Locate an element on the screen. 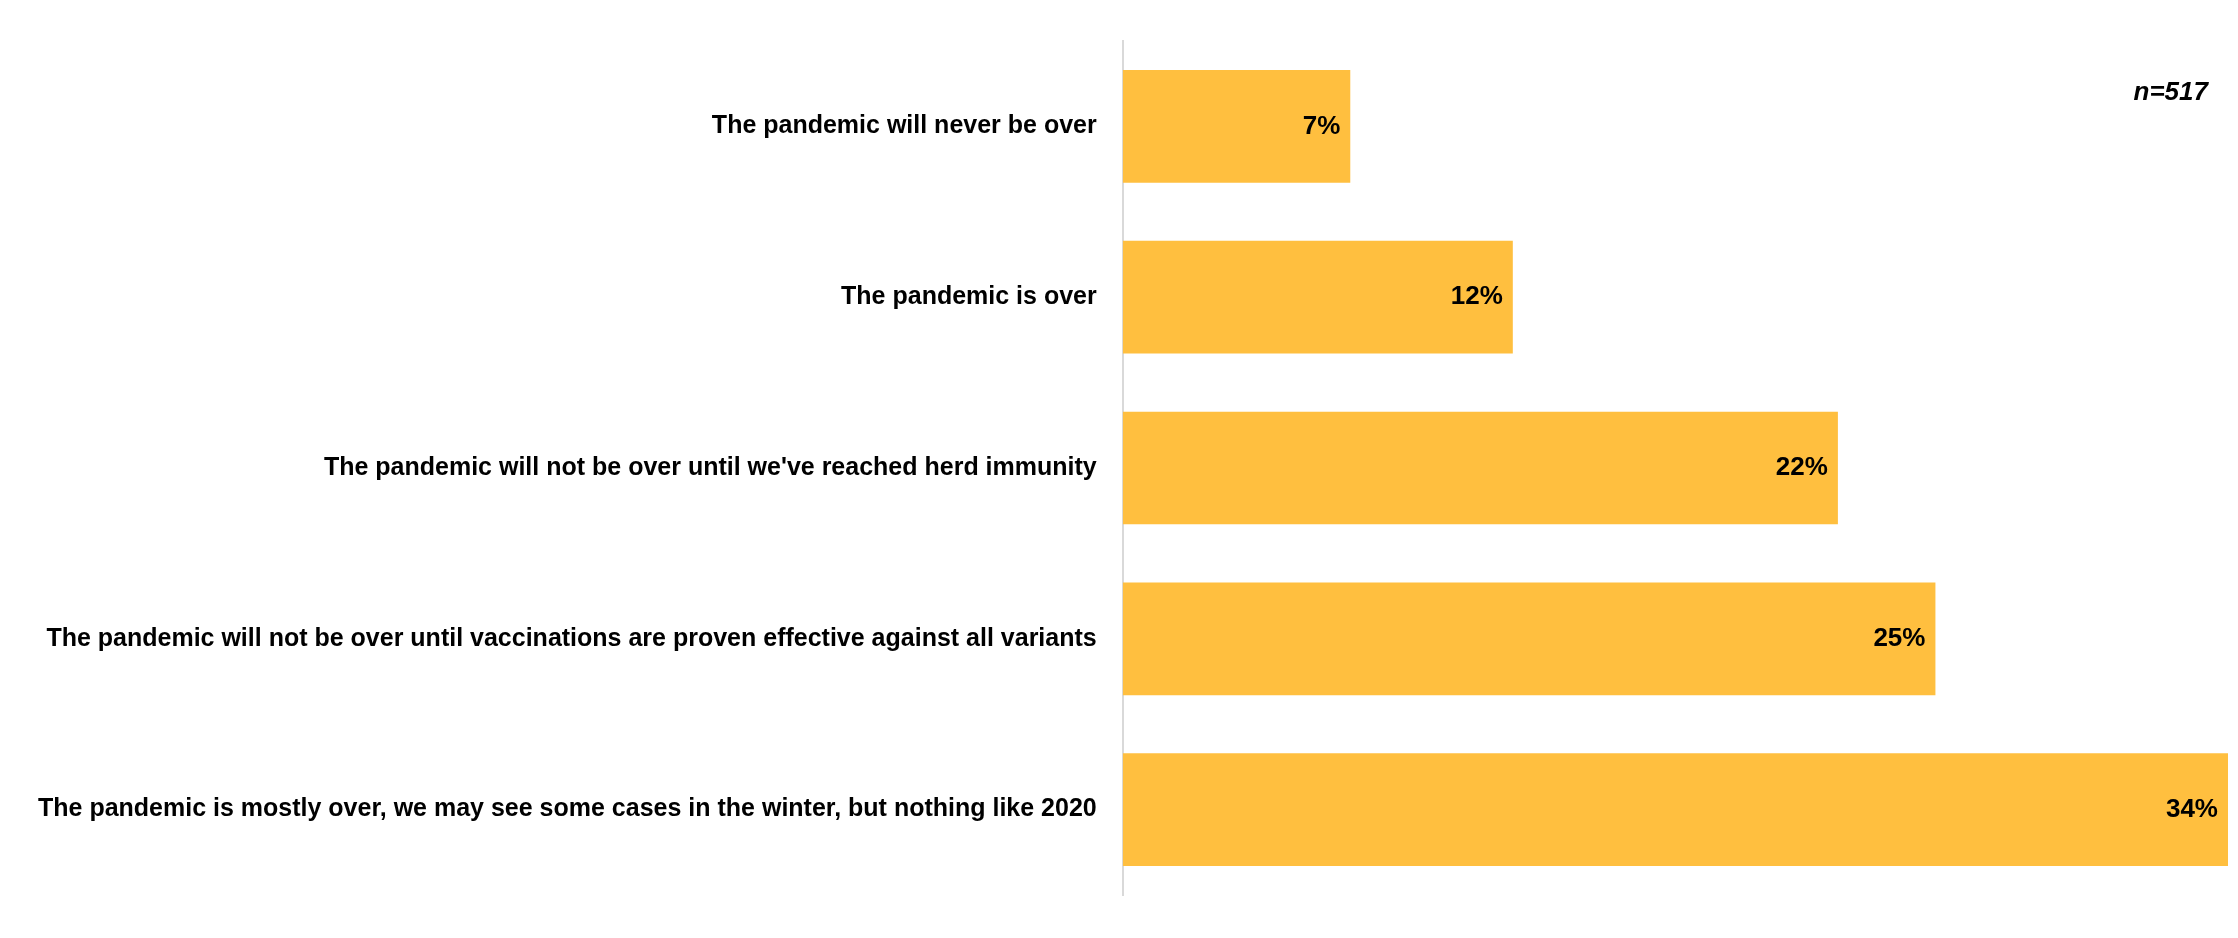 The width and height of the screenshot is (2238, 938). y-tick-label: The pandemic is over is located at coordinates (969, 295).